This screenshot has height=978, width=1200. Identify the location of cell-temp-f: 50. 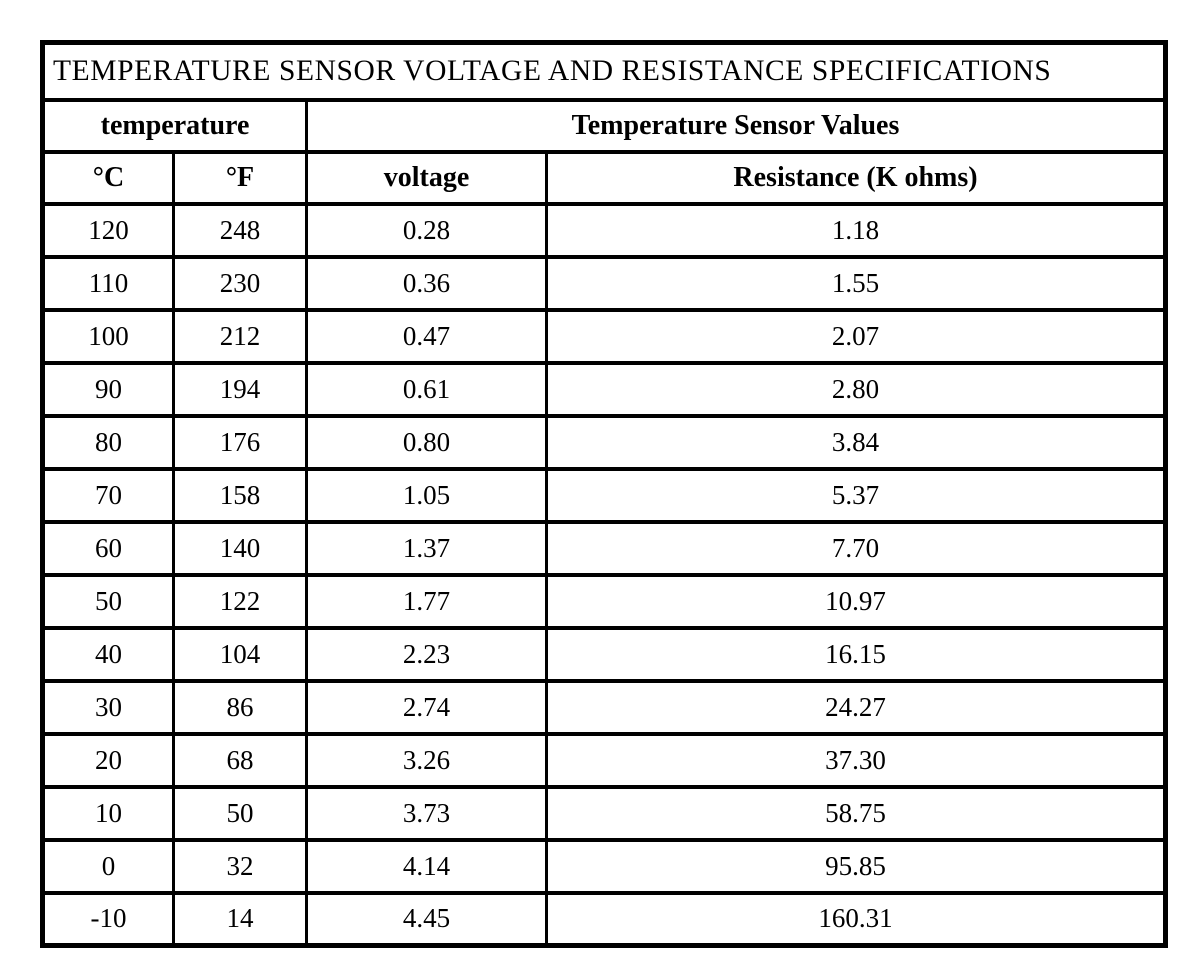
(240, 813).